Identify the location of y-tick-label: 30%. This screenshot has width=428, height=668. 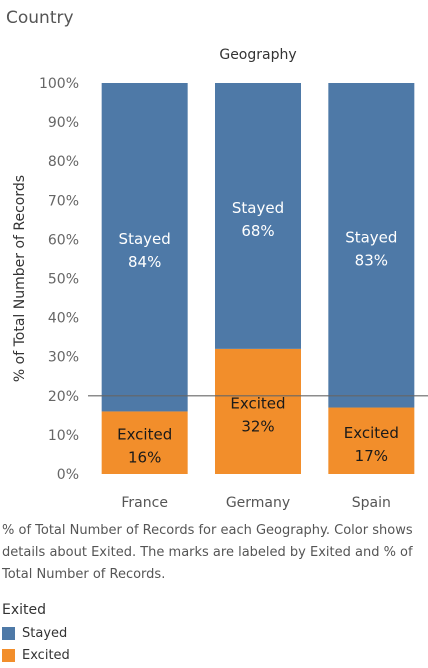
(63, 358).